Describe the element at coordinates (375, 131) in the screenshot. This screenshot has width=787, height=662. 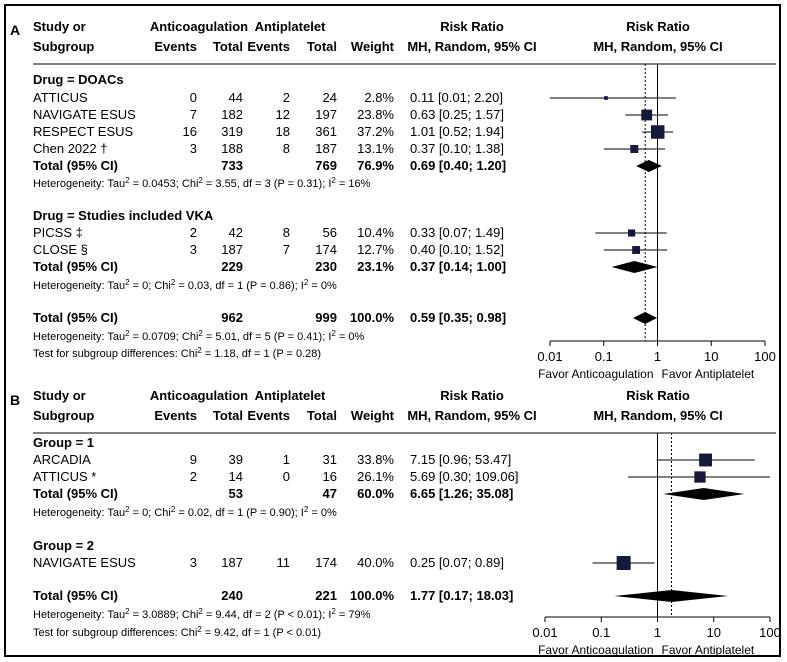
I see `study-weight: 37.2%` at that location.